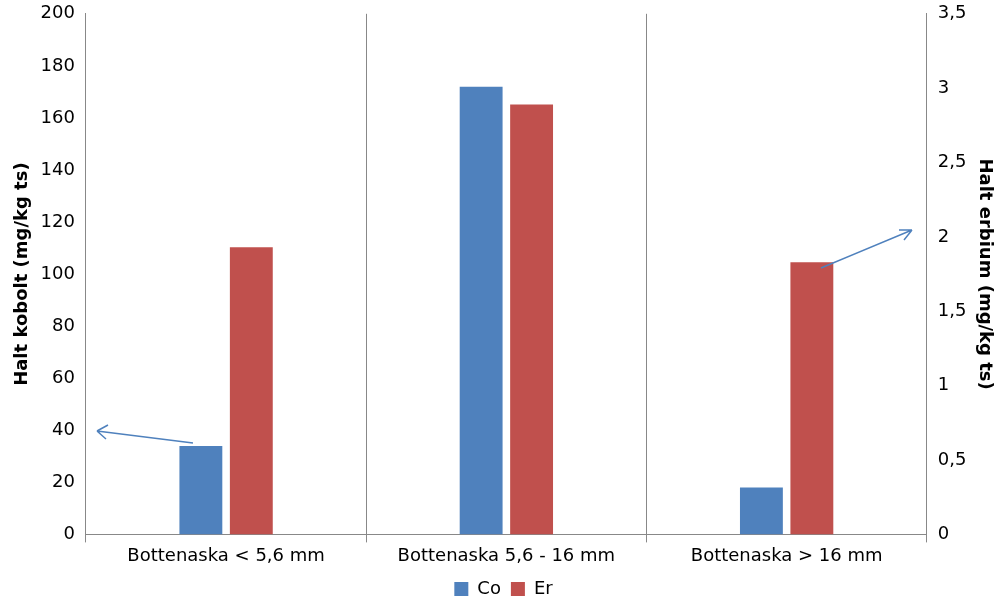 This screenshot has height=608, width=1007. I want to click on x-tick-label: Bottenaska 5,6 - 16 mm, so click(506, 554).